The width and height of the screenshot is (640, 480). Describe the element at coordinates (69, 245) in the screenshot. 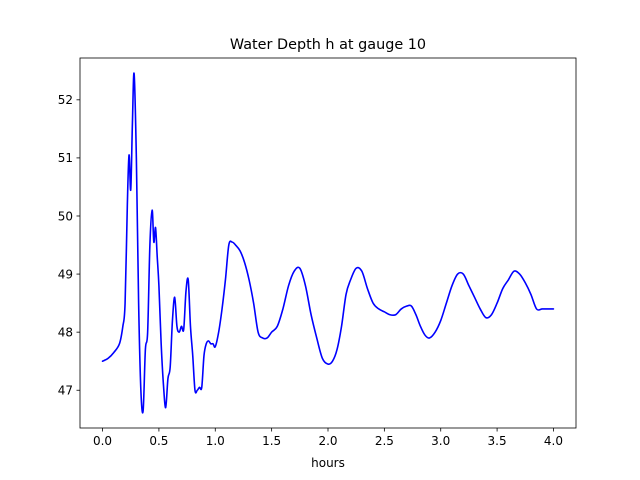

I see `y-axis-ticks: 47 48 49 50 51 52` at that location.